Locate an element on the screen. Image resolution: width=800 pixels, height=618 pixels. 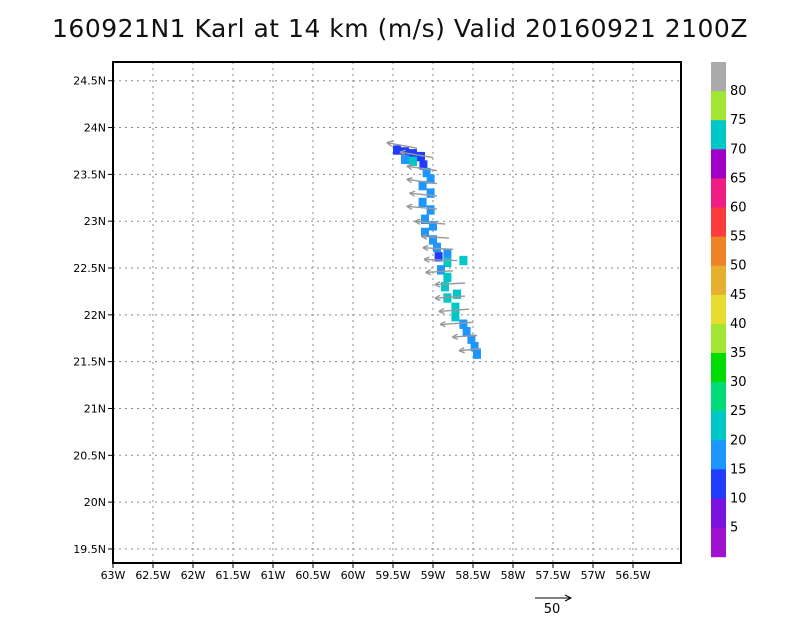
reference-vector: 50 is located at coordinates (554, 605).